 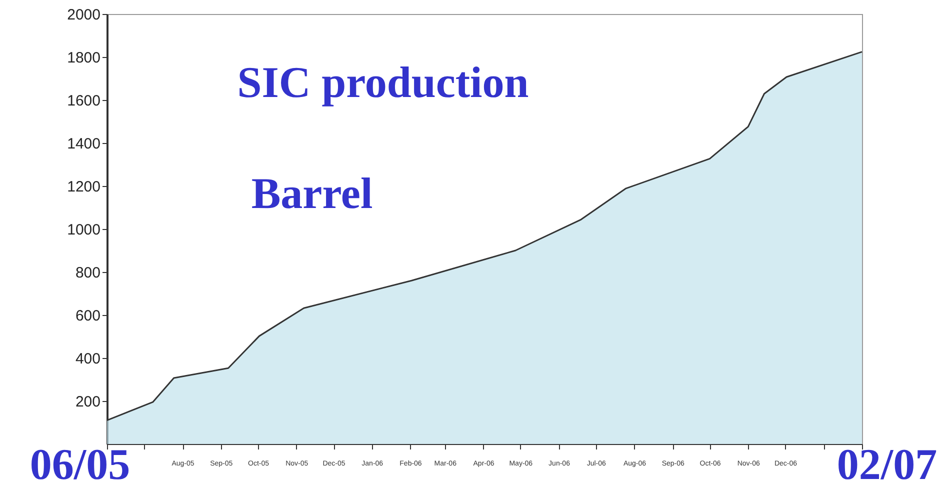 I want to click on y-tick-label: 400, so click(x=87, y=359).